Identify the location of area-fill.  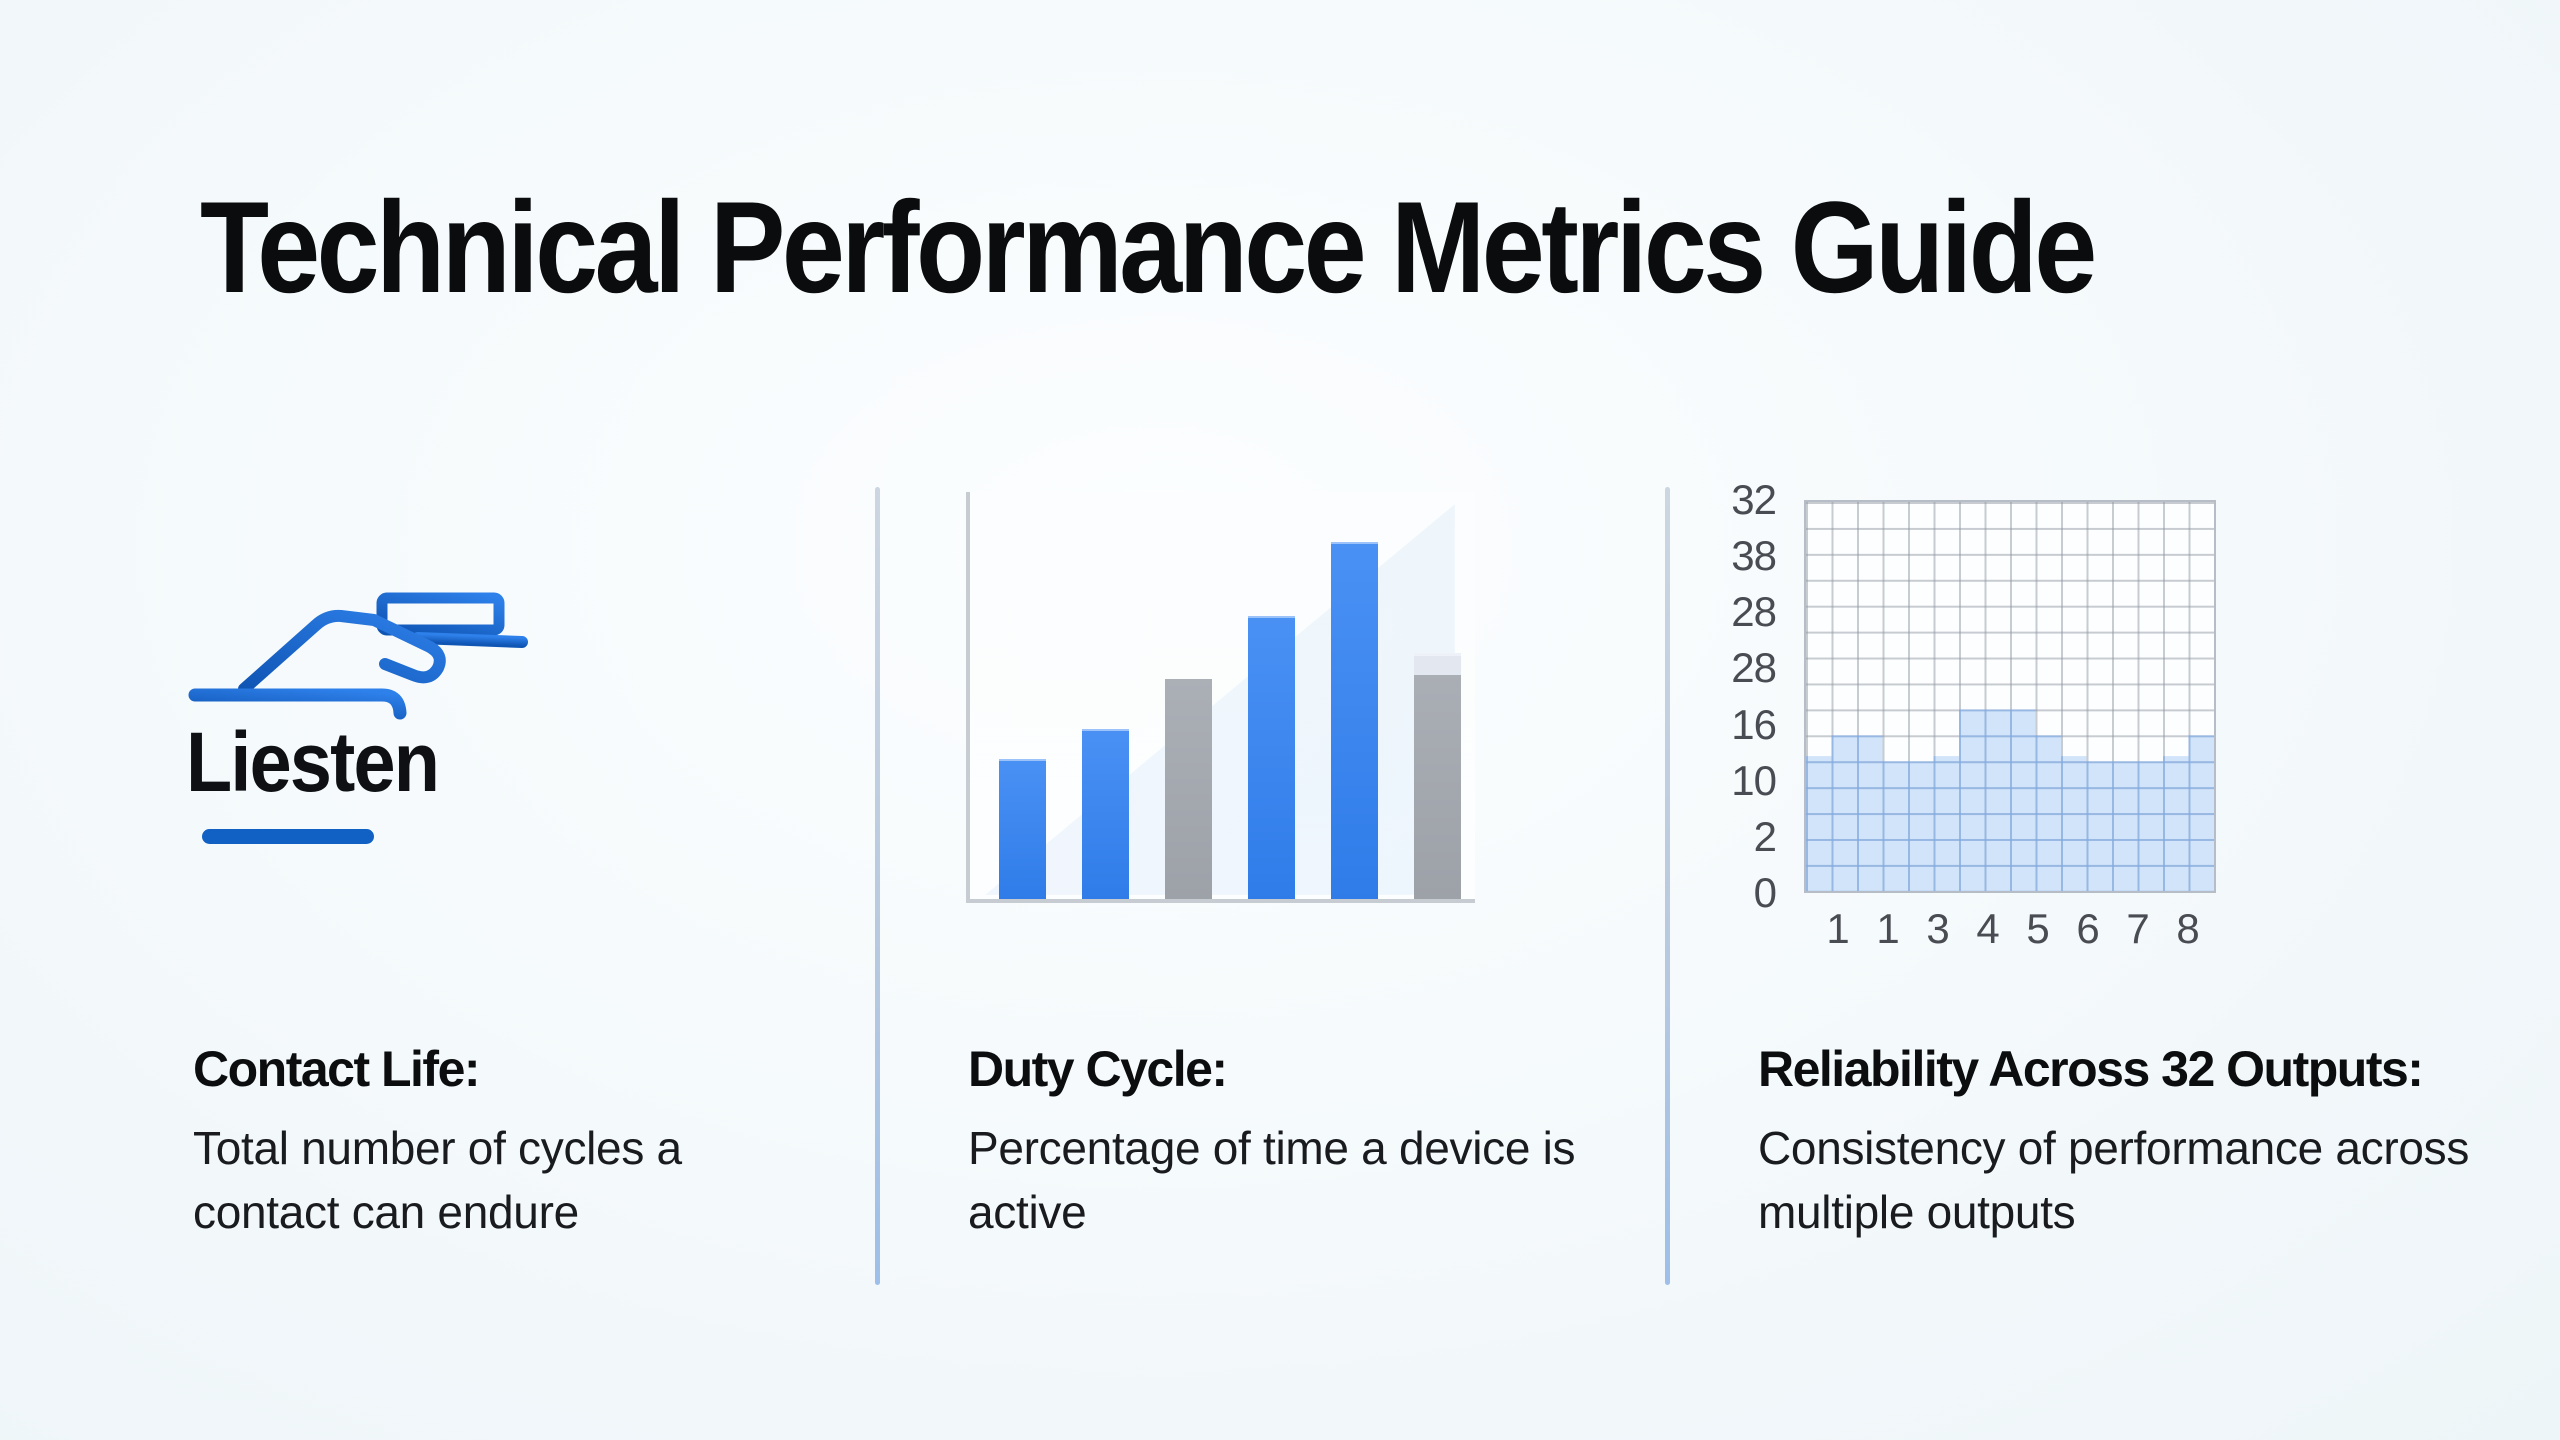
(2010, 800).